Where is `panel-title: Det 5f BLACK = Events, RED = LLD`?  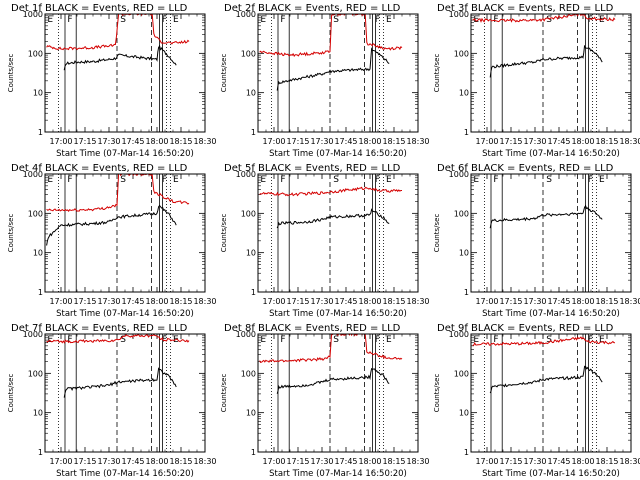 panel-title: Det 5f BLACK = Events, RED = LLD is located at coordinates (312, 168).